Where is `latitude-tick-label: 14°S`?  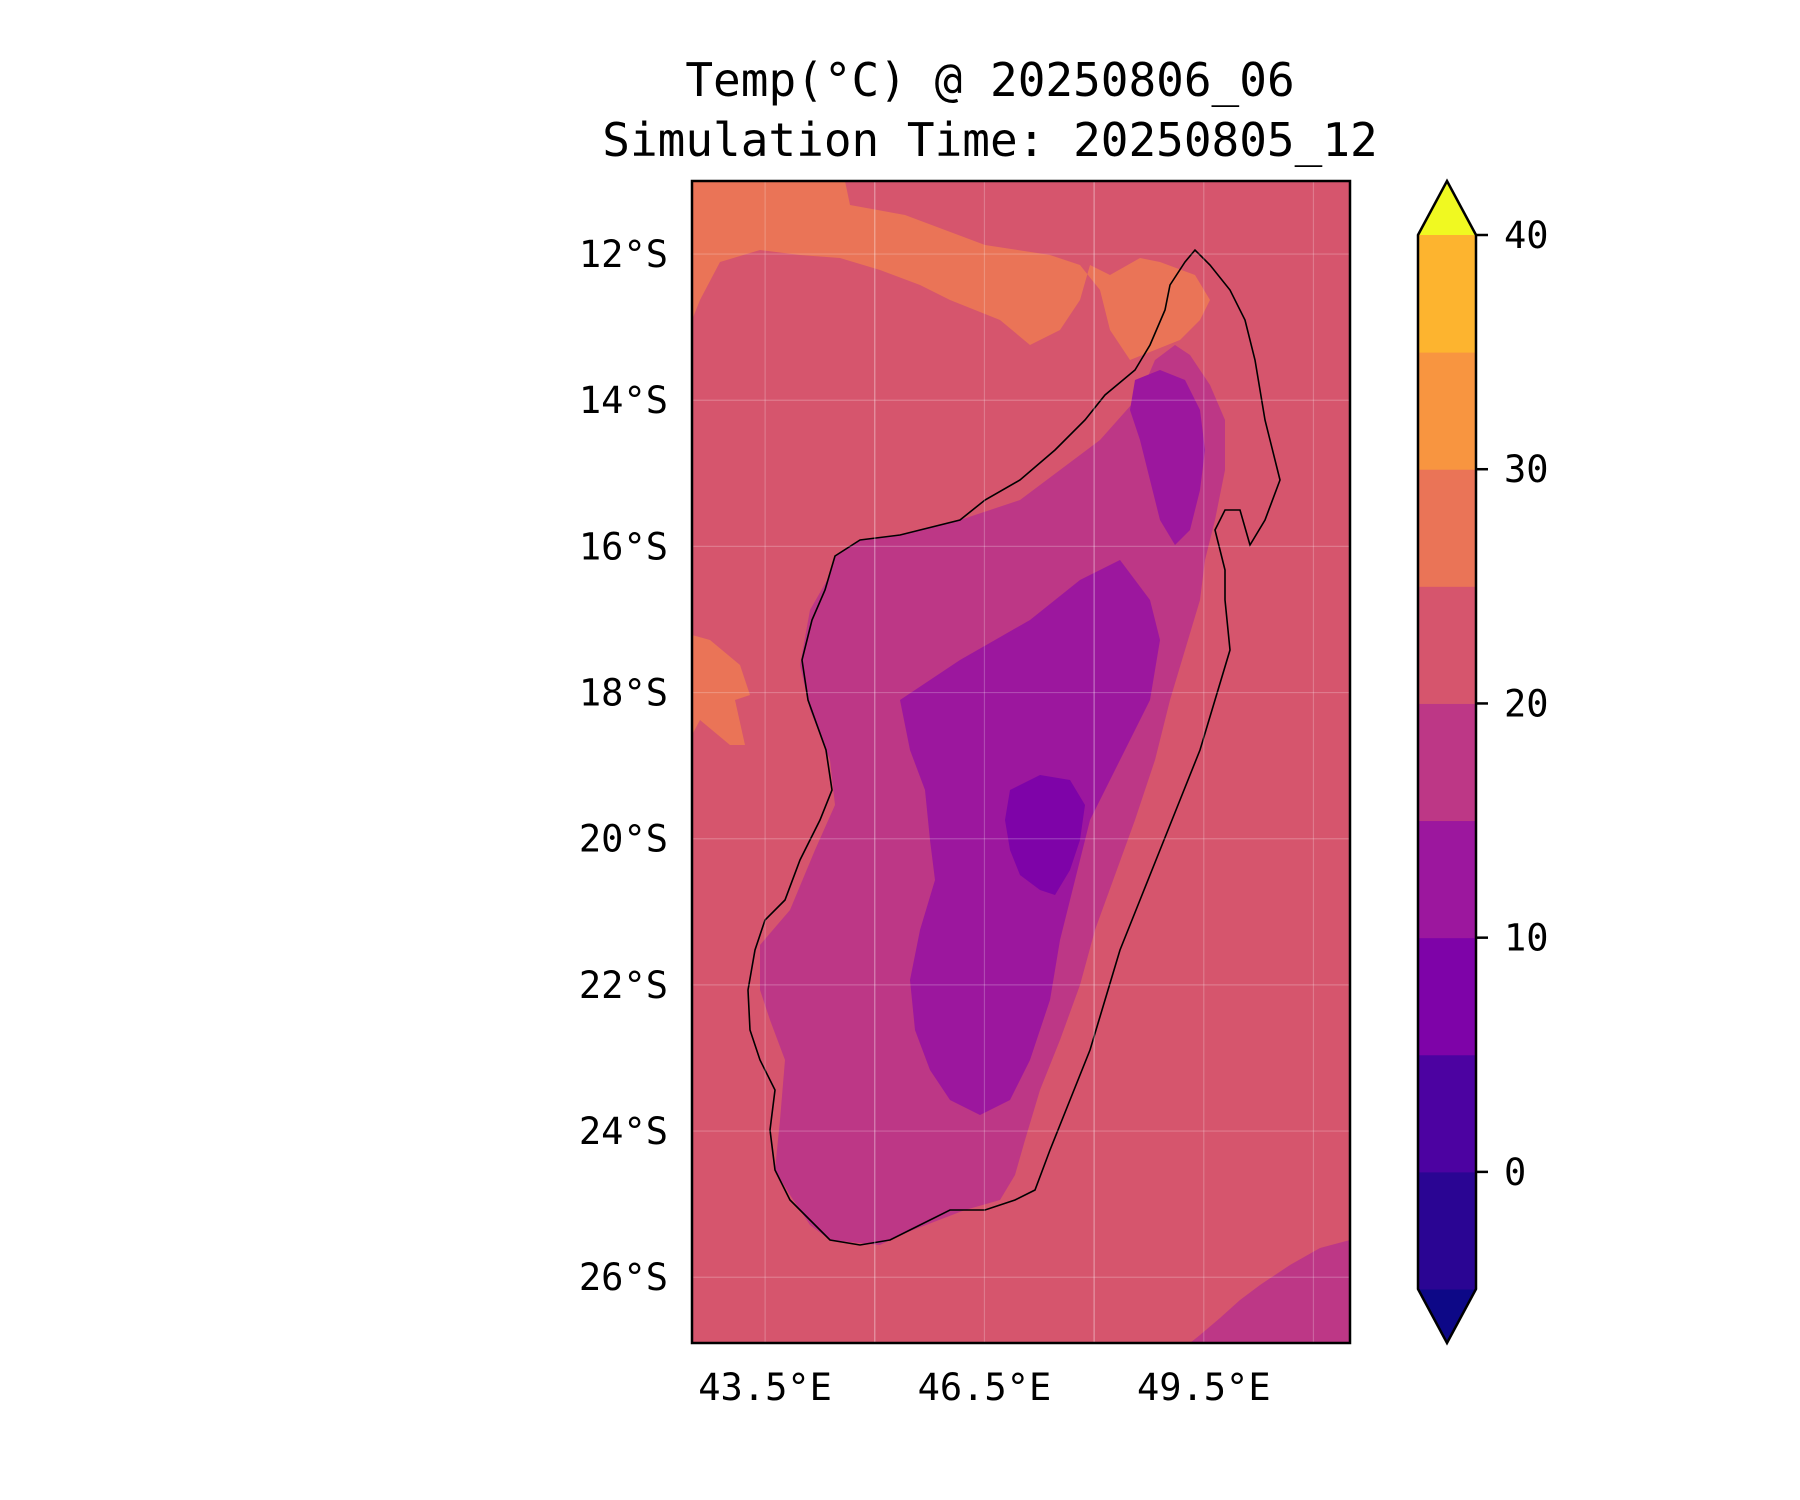 latitude-tick-label: 14°S is located at coordinates (623, 400).